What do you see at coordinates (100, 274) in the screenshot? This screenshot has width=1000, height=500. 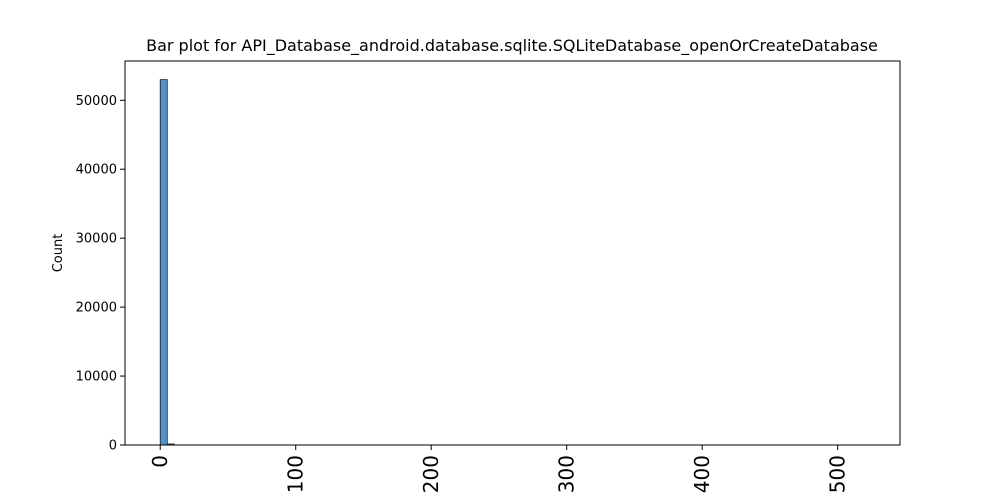 I see `y-axis: 0 10000 20000 30000 40000 50000` at bounding box center [100, 274].